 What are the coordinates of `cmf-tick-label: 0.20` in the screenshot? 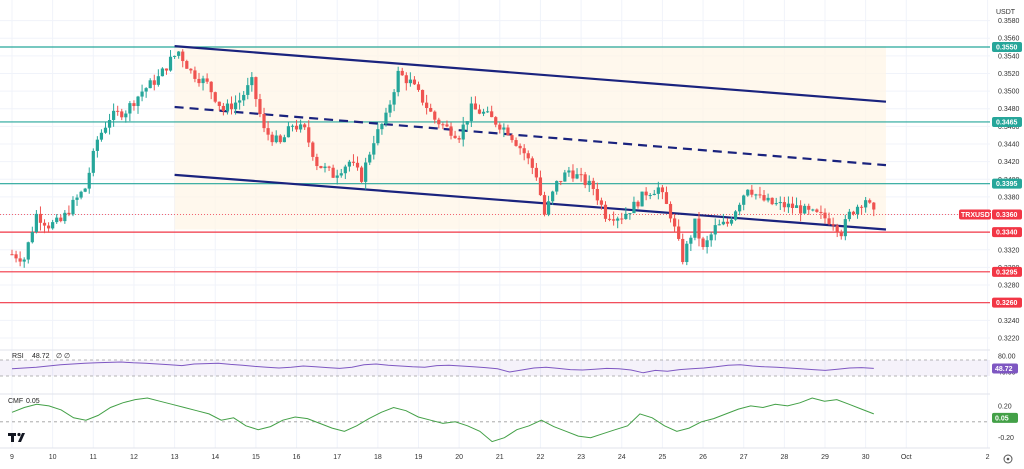 It's located at (1005, 406).